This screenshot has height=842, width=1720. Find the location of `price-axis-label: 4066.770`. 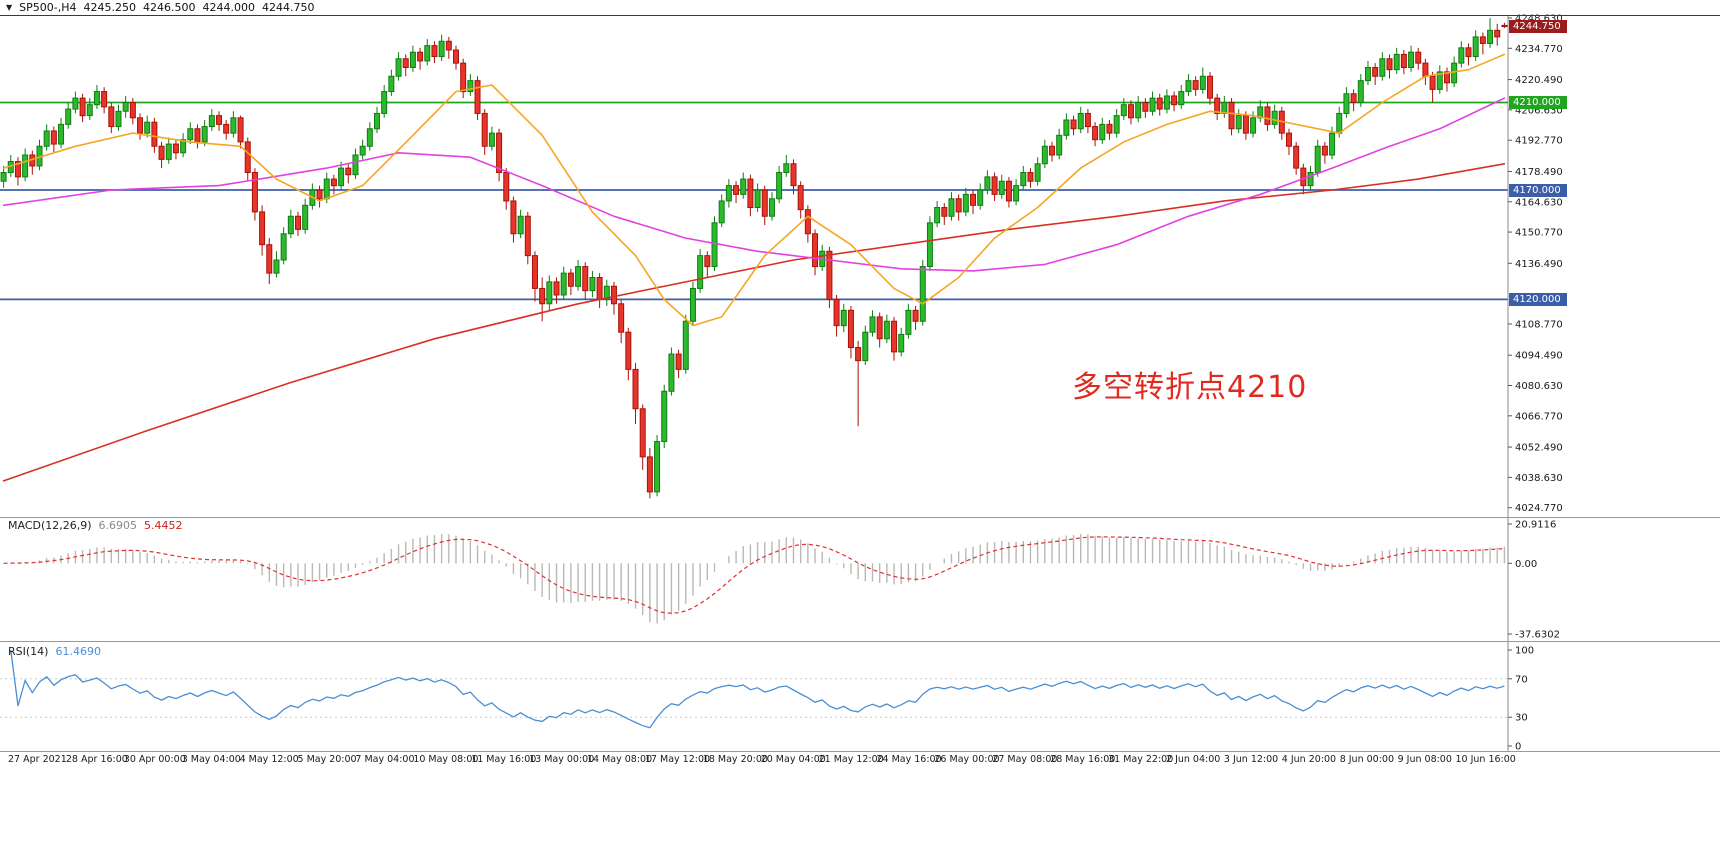

price-axis-label: 4066.770 is located at coordinates (1539, 416).